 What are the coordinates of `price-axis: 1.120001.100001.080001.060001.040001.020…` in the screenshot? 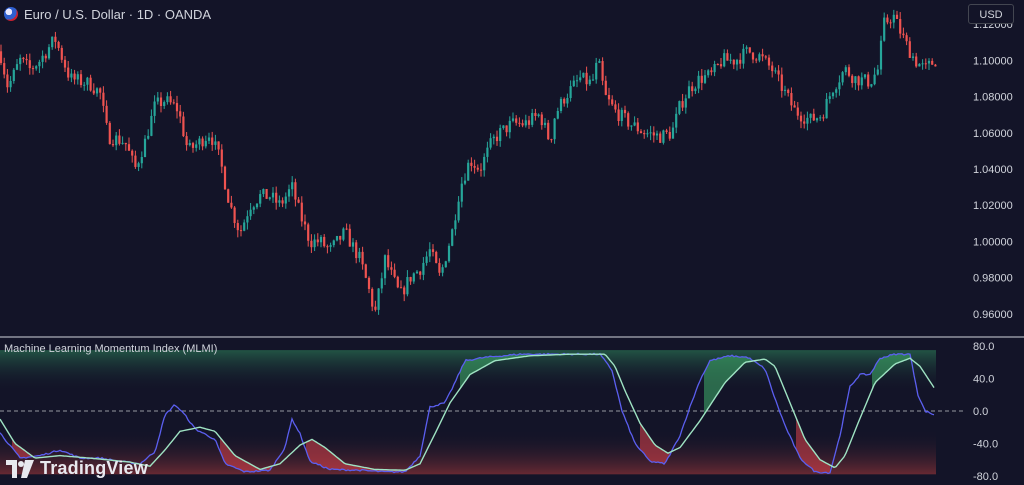 It's located at (993, 170).